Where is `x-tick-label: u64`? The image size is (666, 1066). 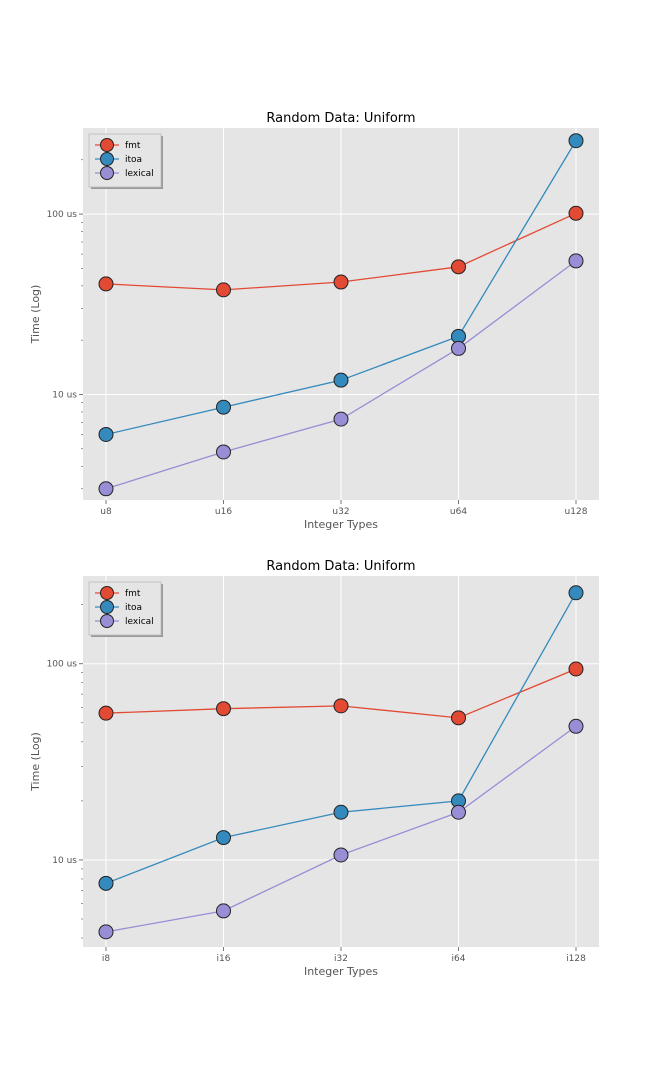 x-tick-label: u64 is located at coordinates (458, 512).